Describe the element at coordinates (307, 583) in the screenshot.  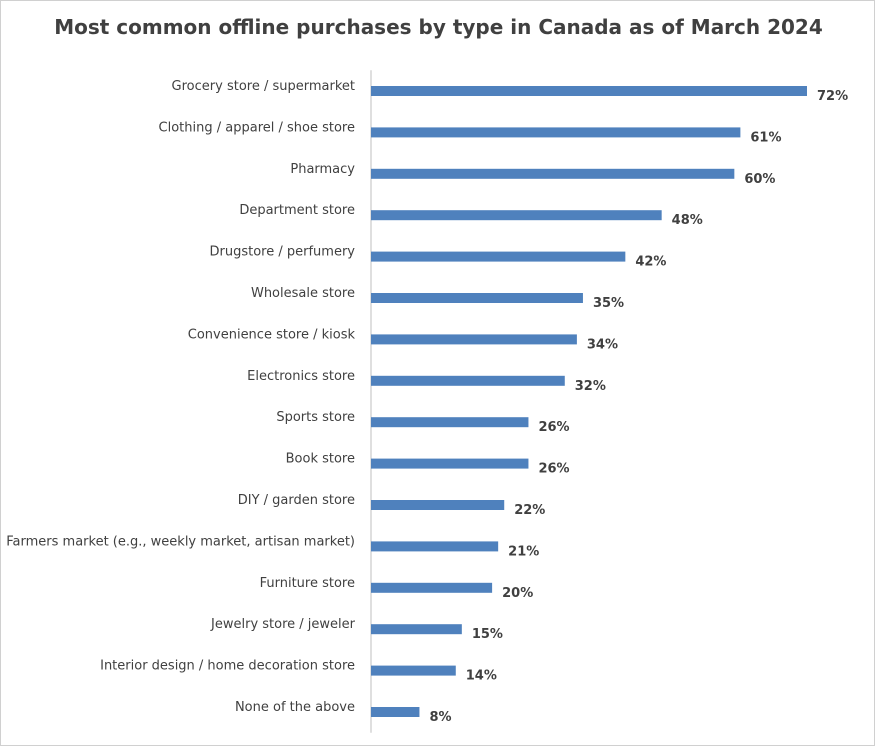
I see `category-label: Furniture store` at that location.